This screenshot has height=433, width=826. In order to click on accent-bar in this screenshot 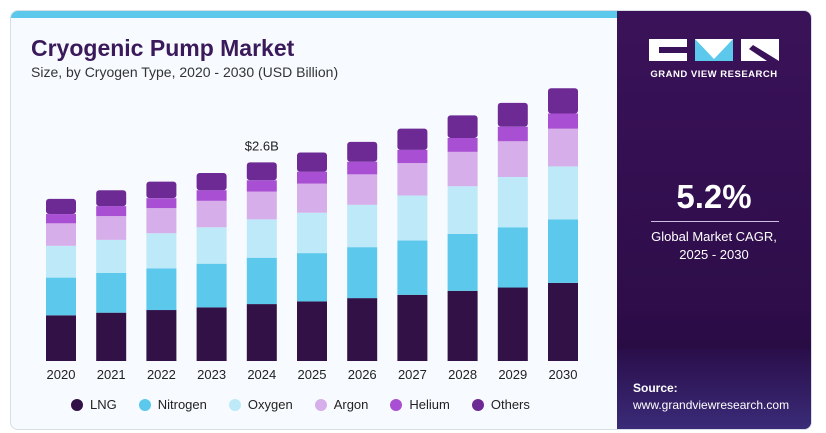, I will do `click(314, 14)`.